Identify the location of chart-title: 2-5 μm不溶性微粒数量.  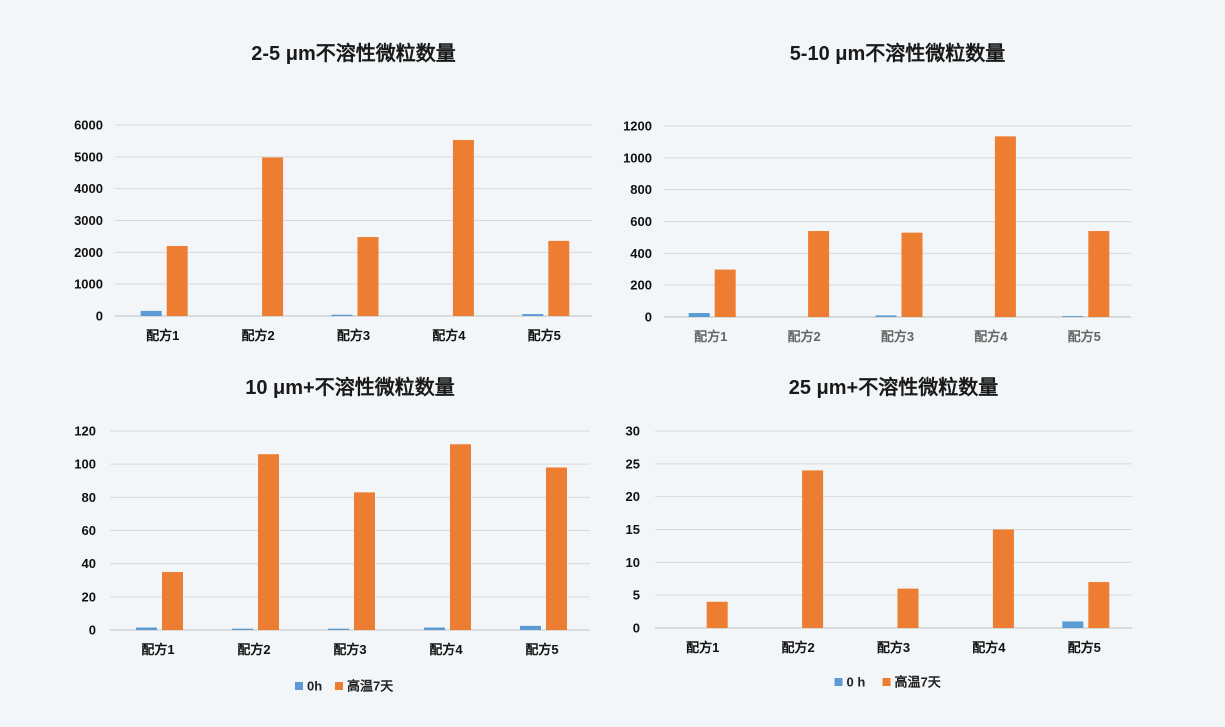
(353, 53).